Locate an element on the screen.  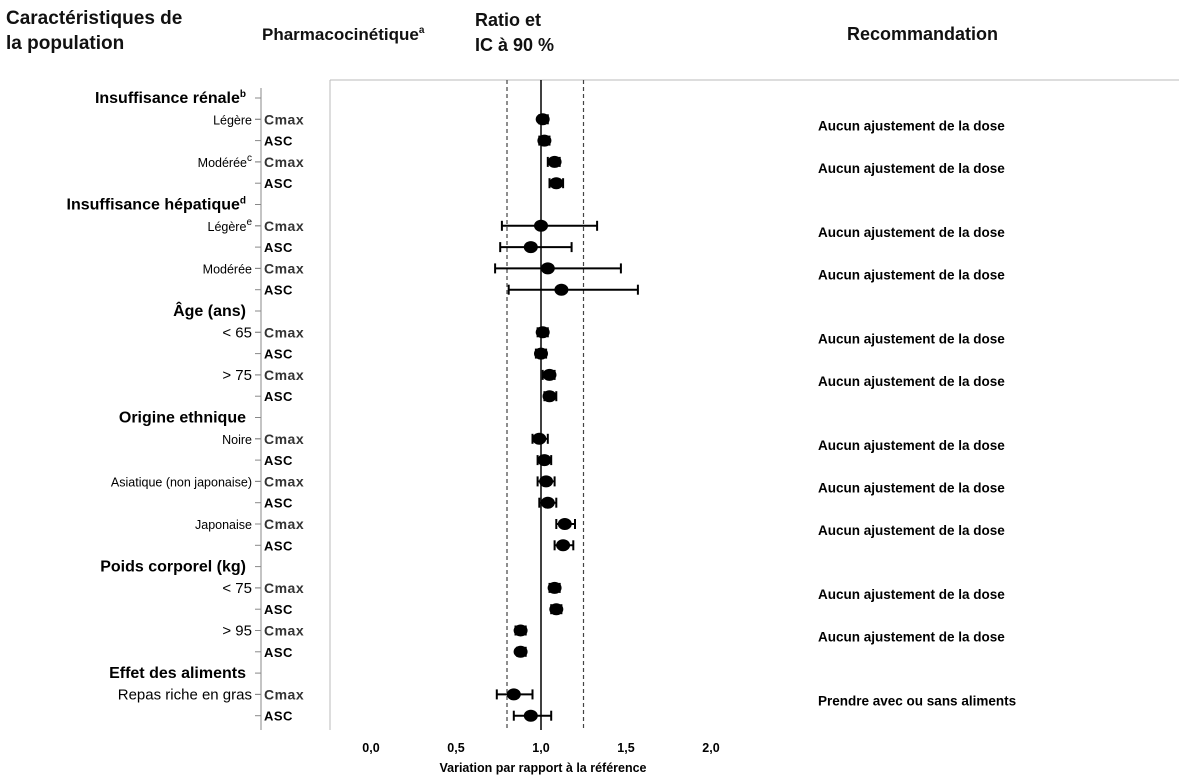
subgroup-label: Légère is located at coordinates (232, 120).